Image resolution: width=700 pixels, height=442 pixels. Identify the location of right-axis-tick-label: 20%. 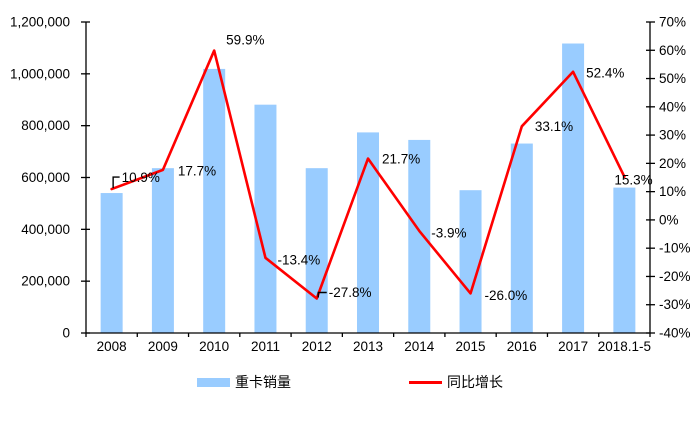
(672, 163).